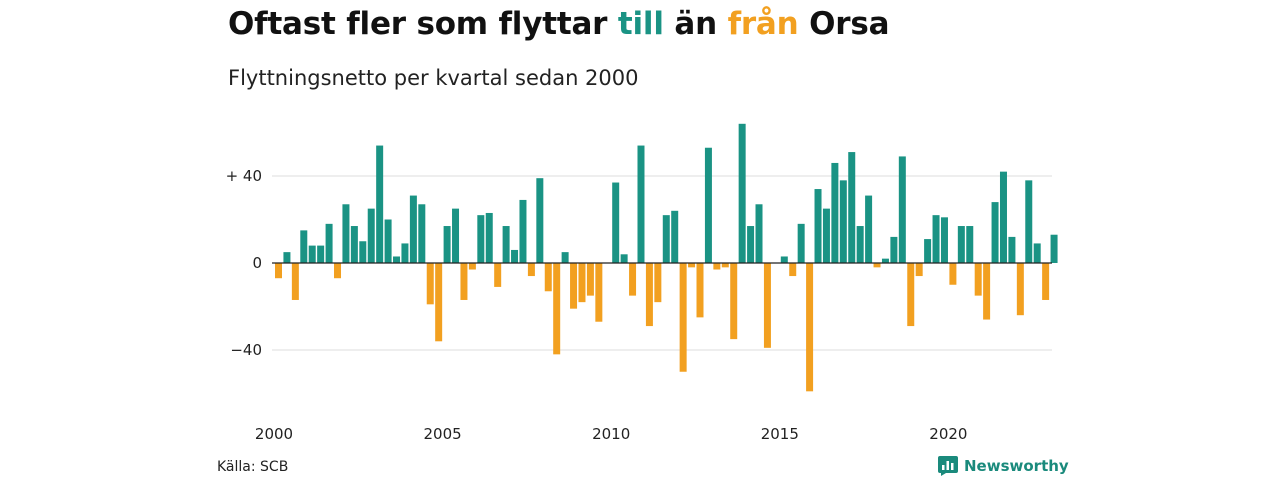 Image resolution: width=1280 pixels, height=480 pixels. Describe the element at coordinates (443, 434) in the screenshot. I see `x-tick-label: 2005` at that location.